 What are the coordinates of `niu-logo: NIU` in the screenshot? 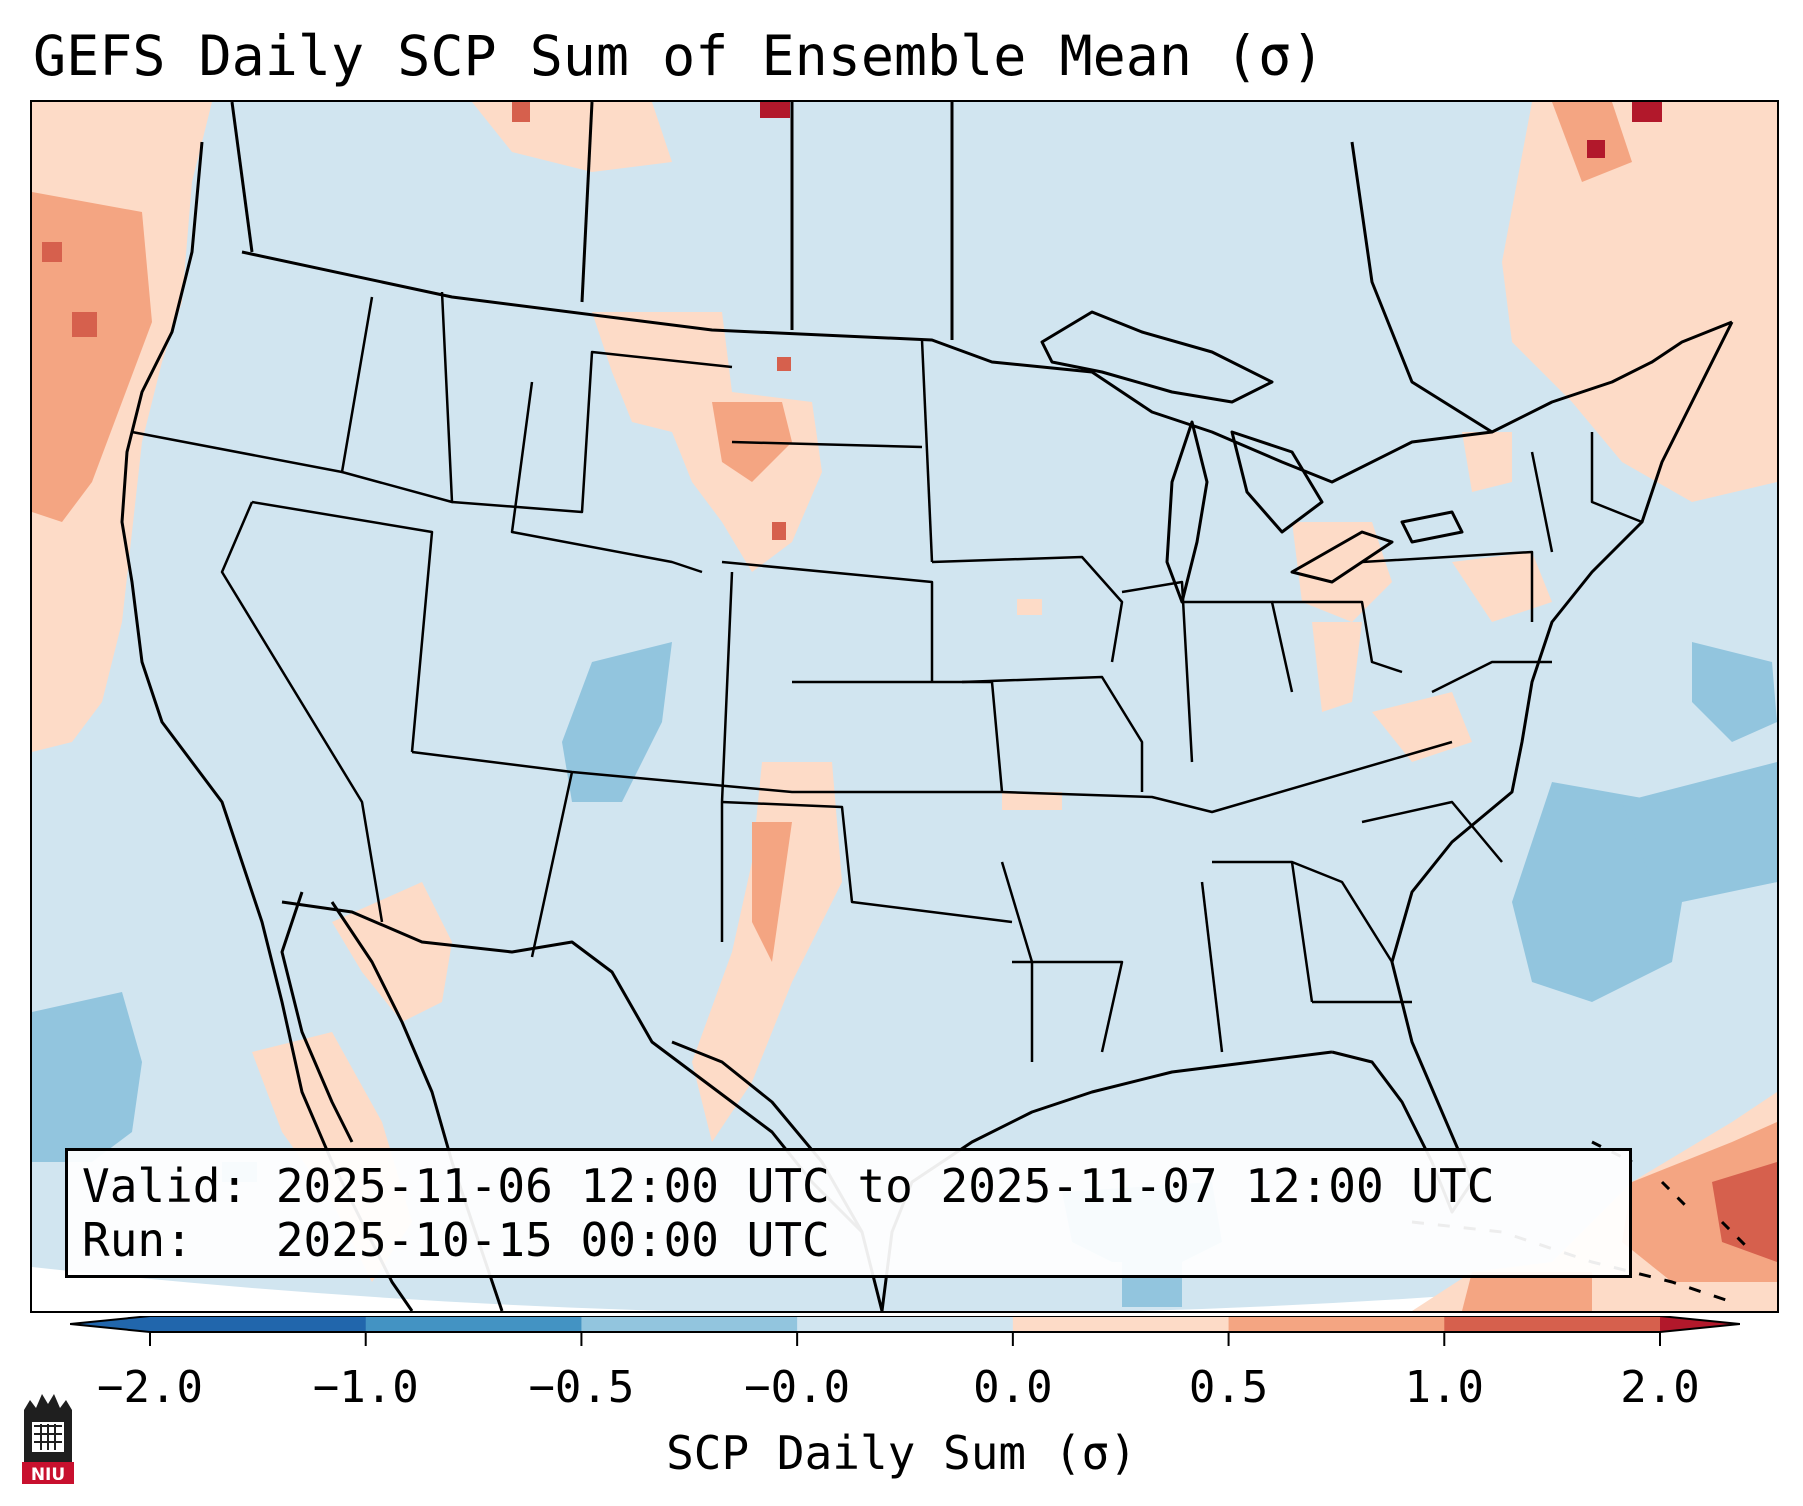 It's located at (48, 1439).